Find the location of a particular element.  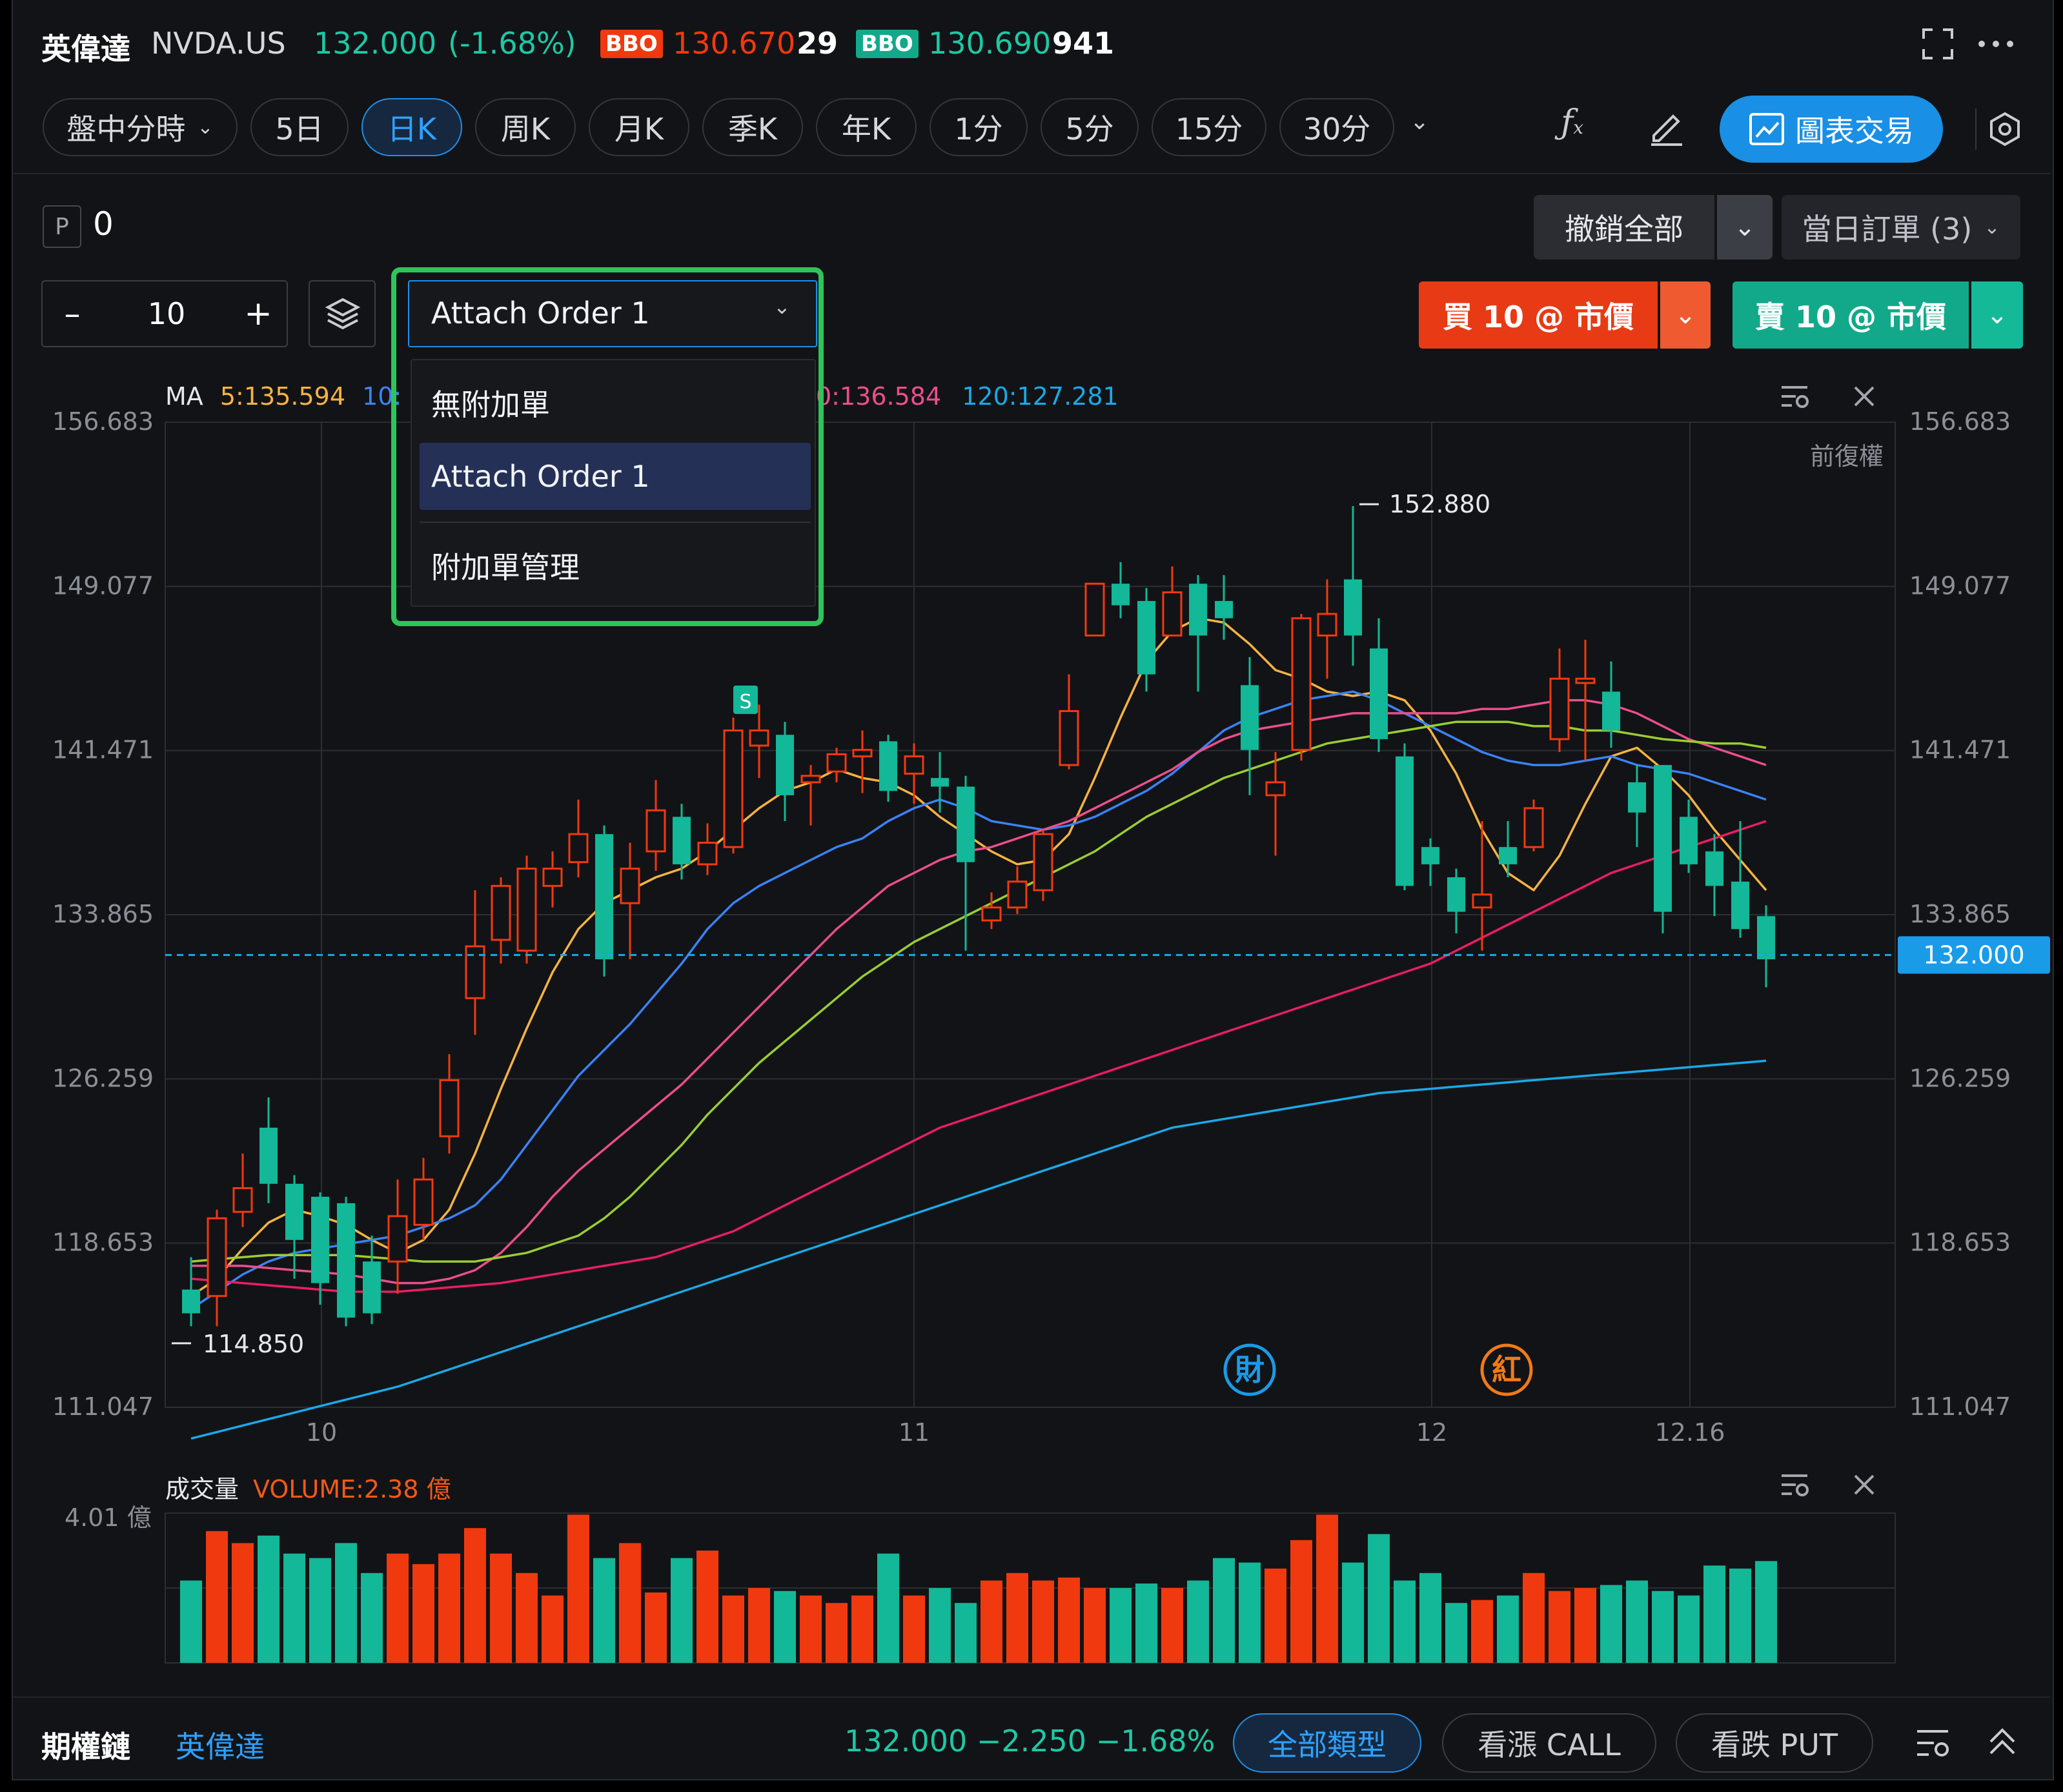

period-tab-monthly: 月K is located at coordinates (639, 127).